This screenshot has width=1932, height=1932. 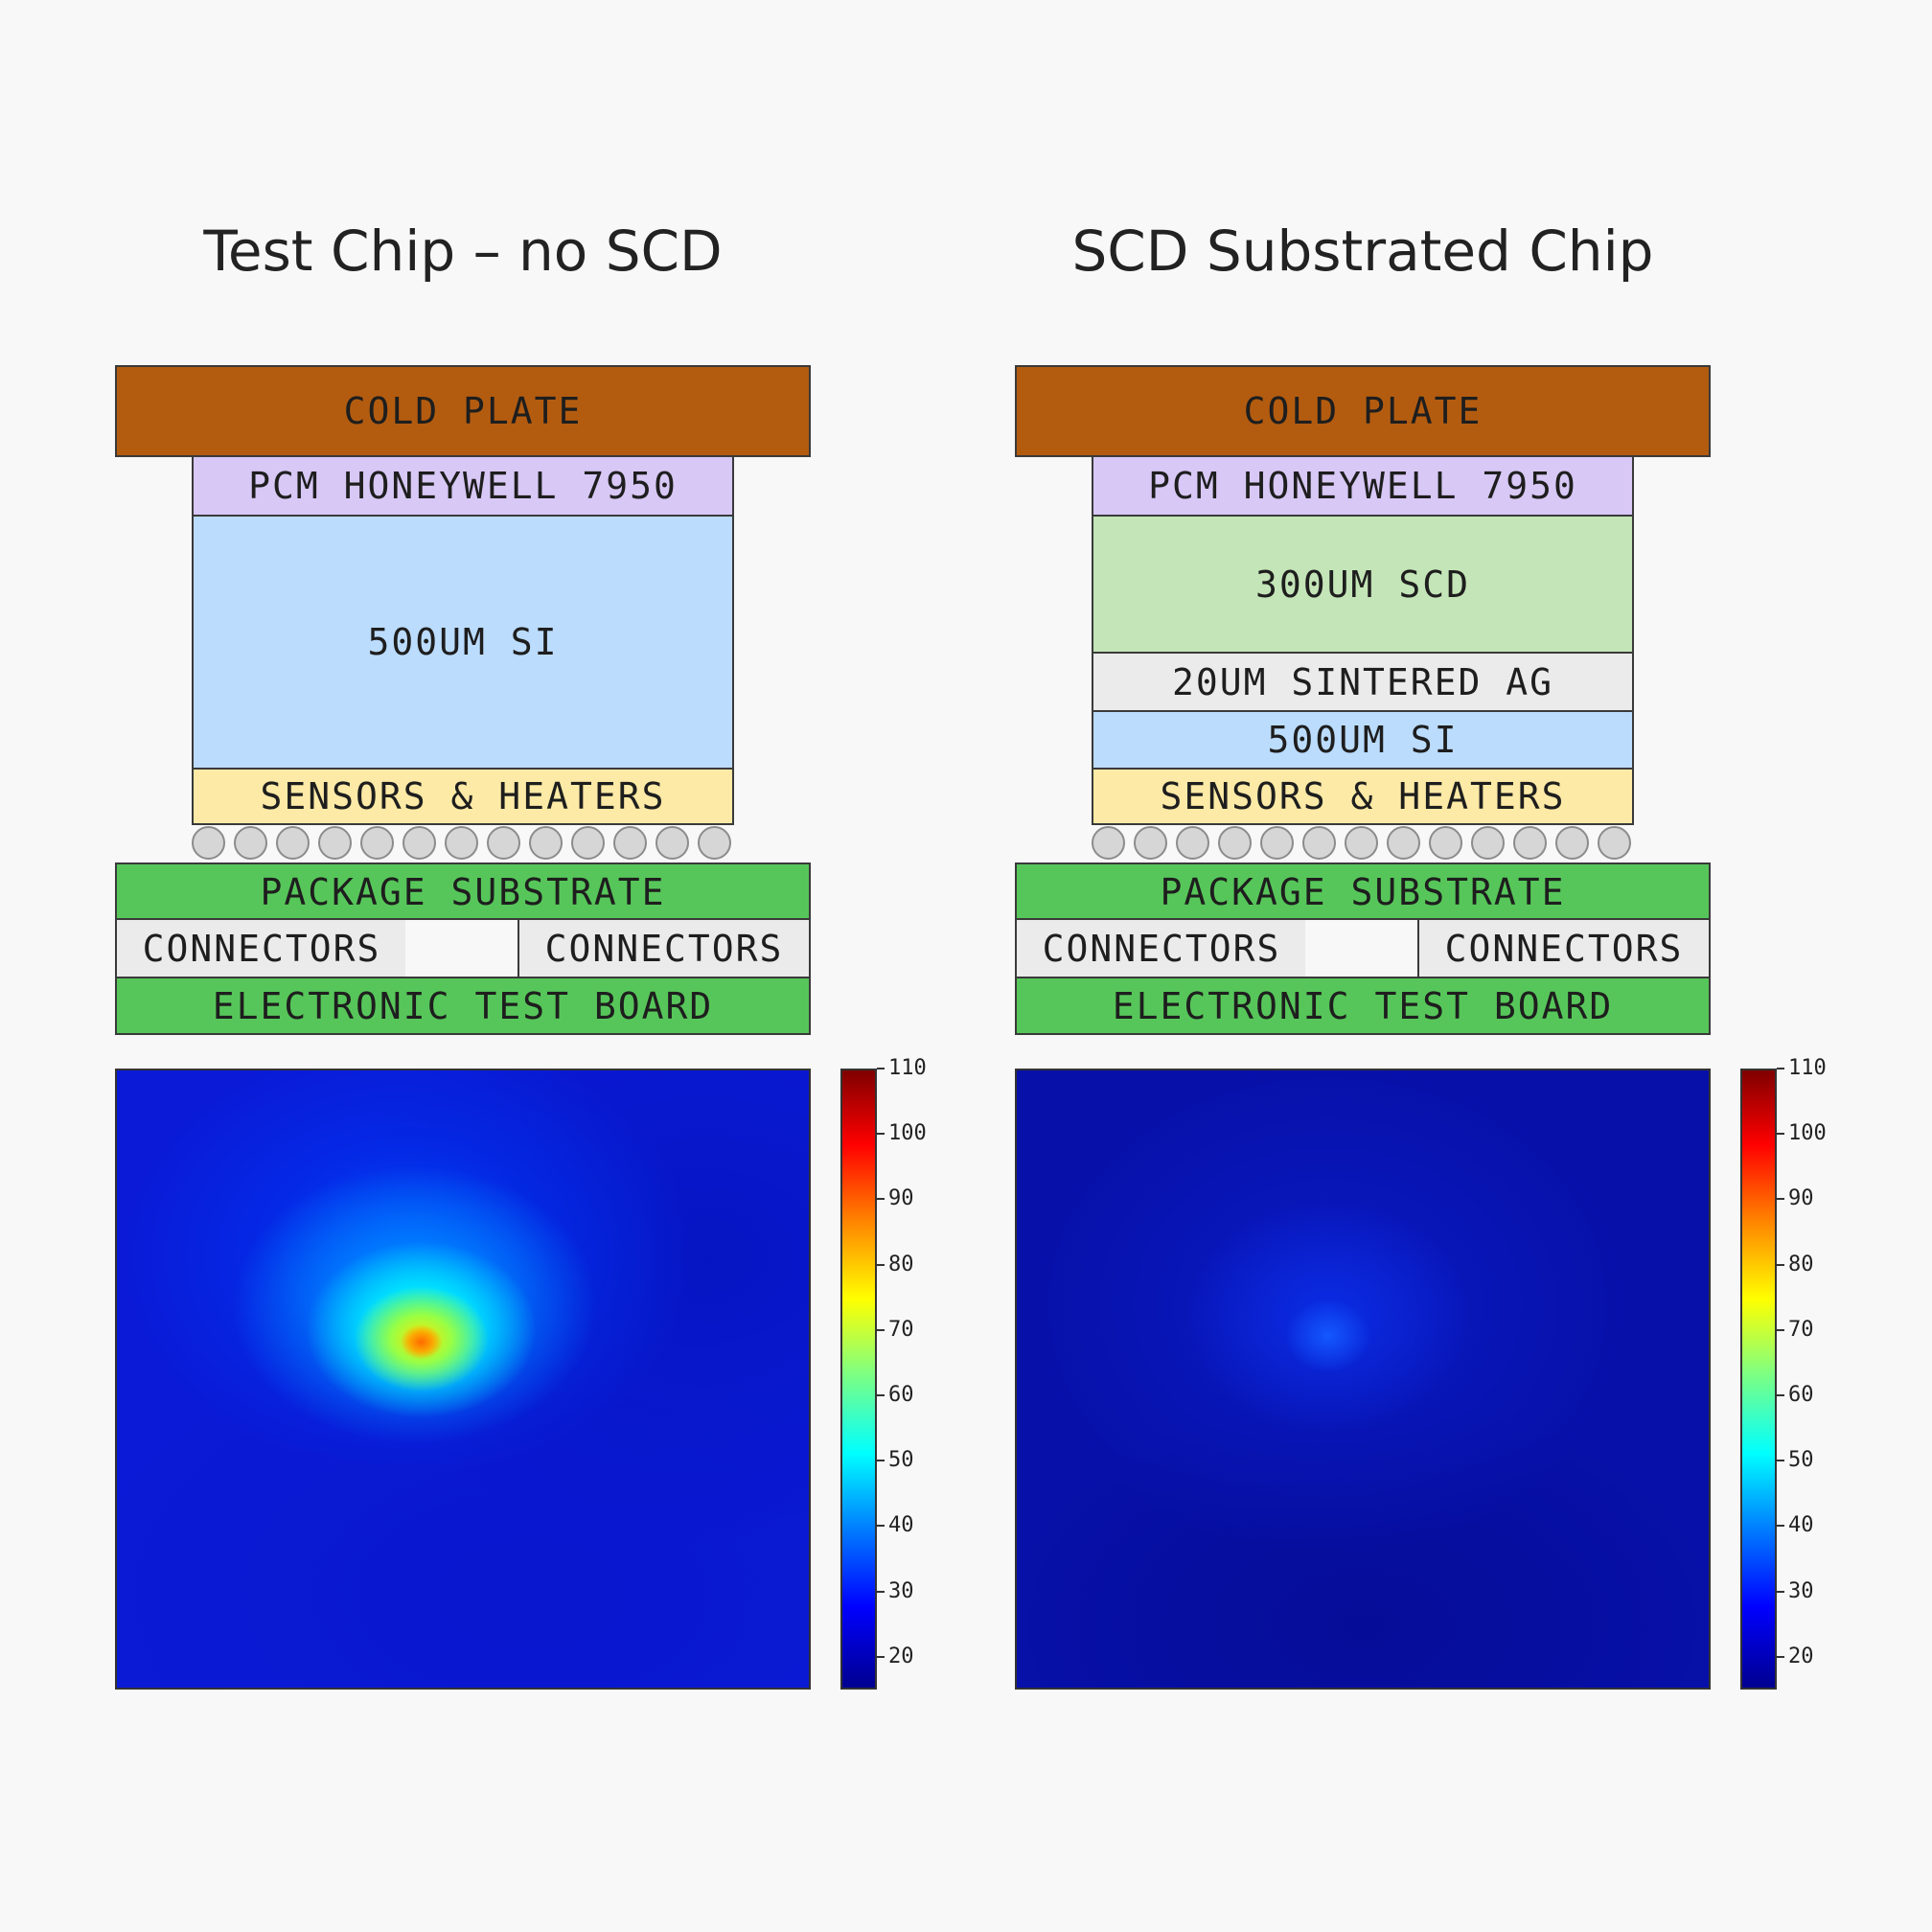 What do you see at coordinates (1161, 948) in the screenshot?
I see `connector-left: CONNECTORS` at bounding box center [1161, 948].